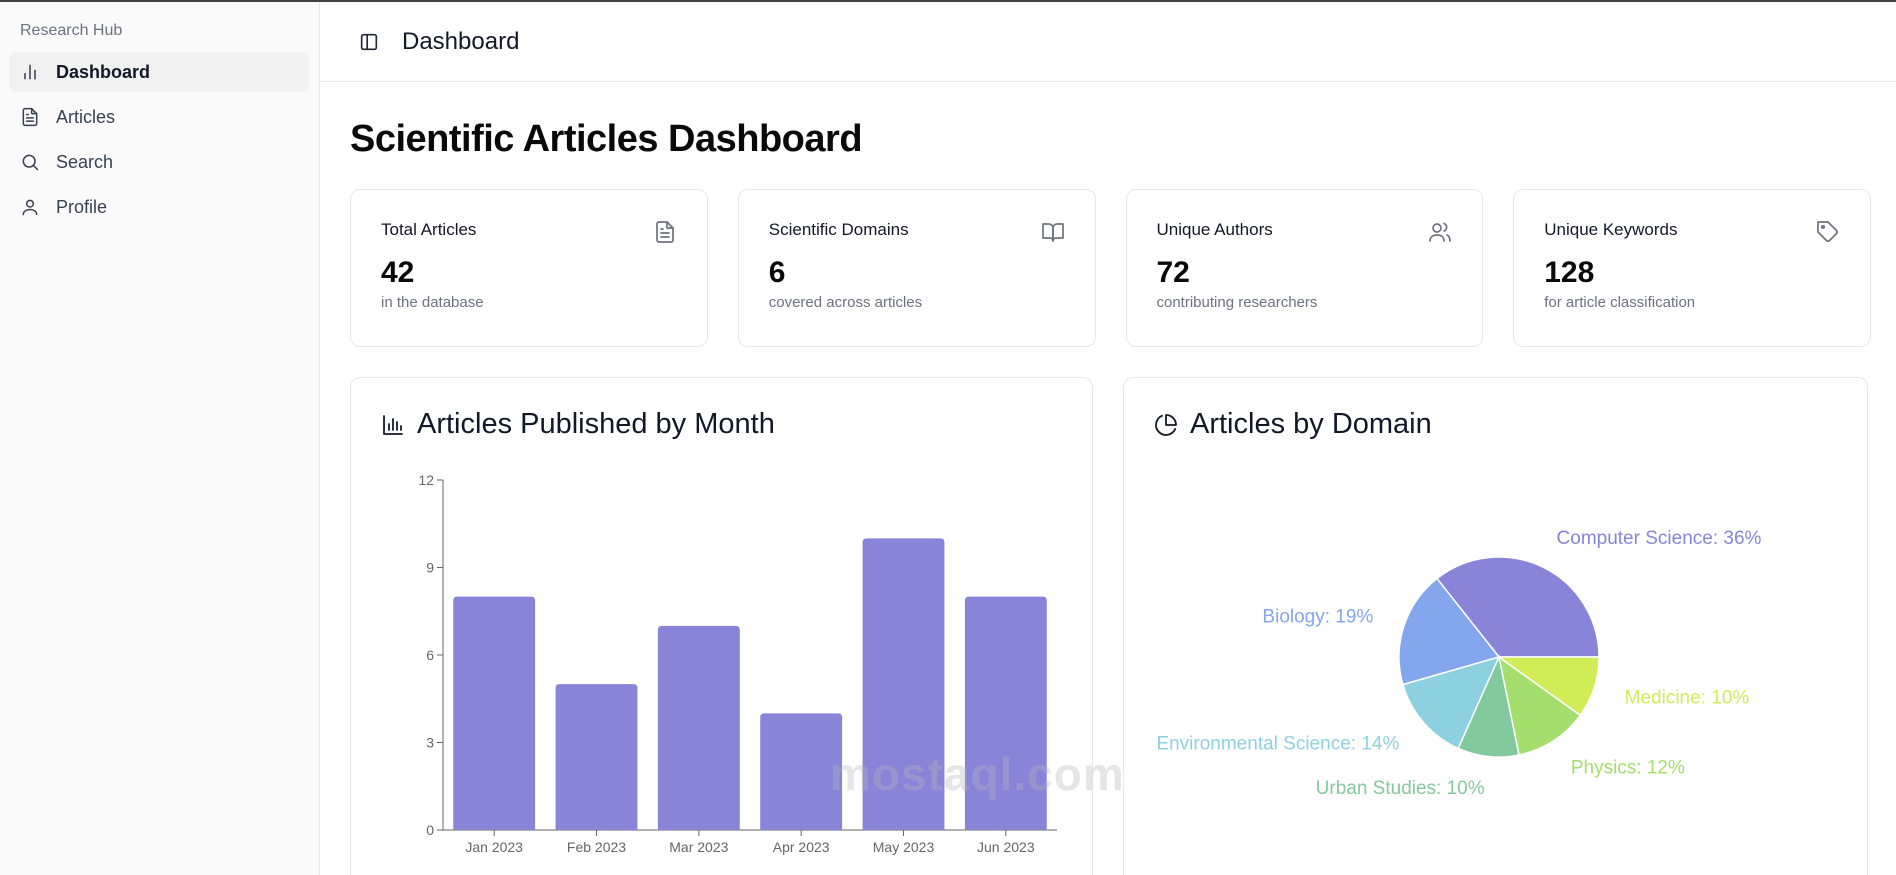 This screenshot has width=1896, height=875. Describe the element at coordinates (1311, 424) in the screenshot. I see `pie-chart-title: Articles by Domain` at that location.